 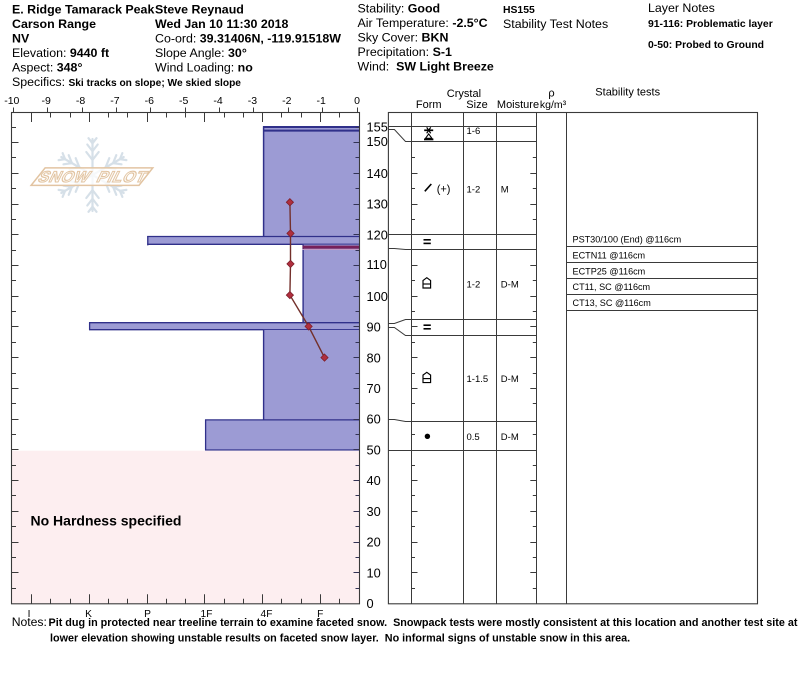 What do you see at coordinates (204, 67) in the screenshot?
I see `svg-text: Wind Loading: no` at bounding box center [204, 67].